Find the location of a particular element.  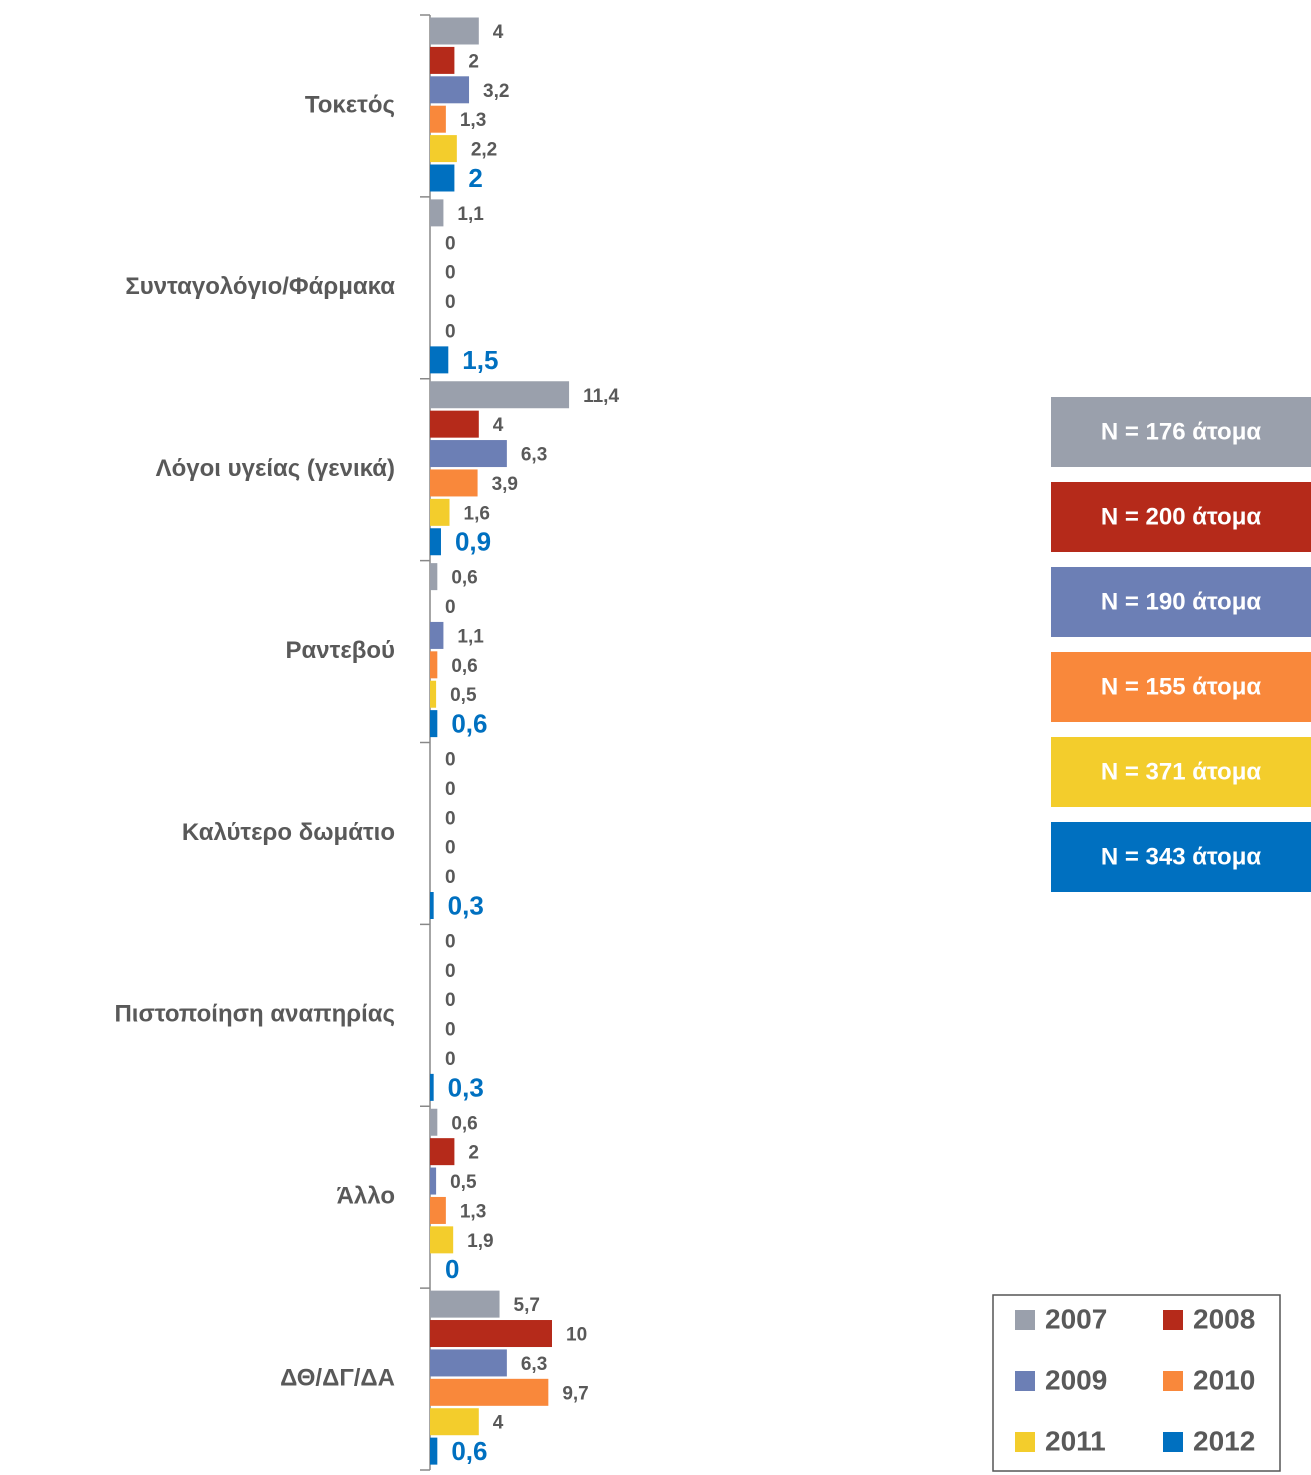

n-label: N = 155 άτομα is located at coordinates (1181, 686).